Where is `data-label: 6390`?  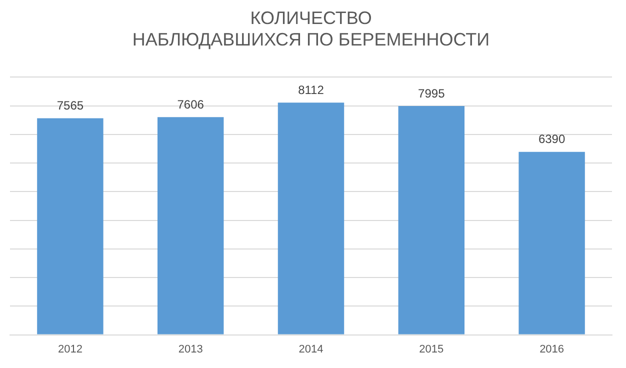
data-label: 6390 is located at coordinates (552, 139).